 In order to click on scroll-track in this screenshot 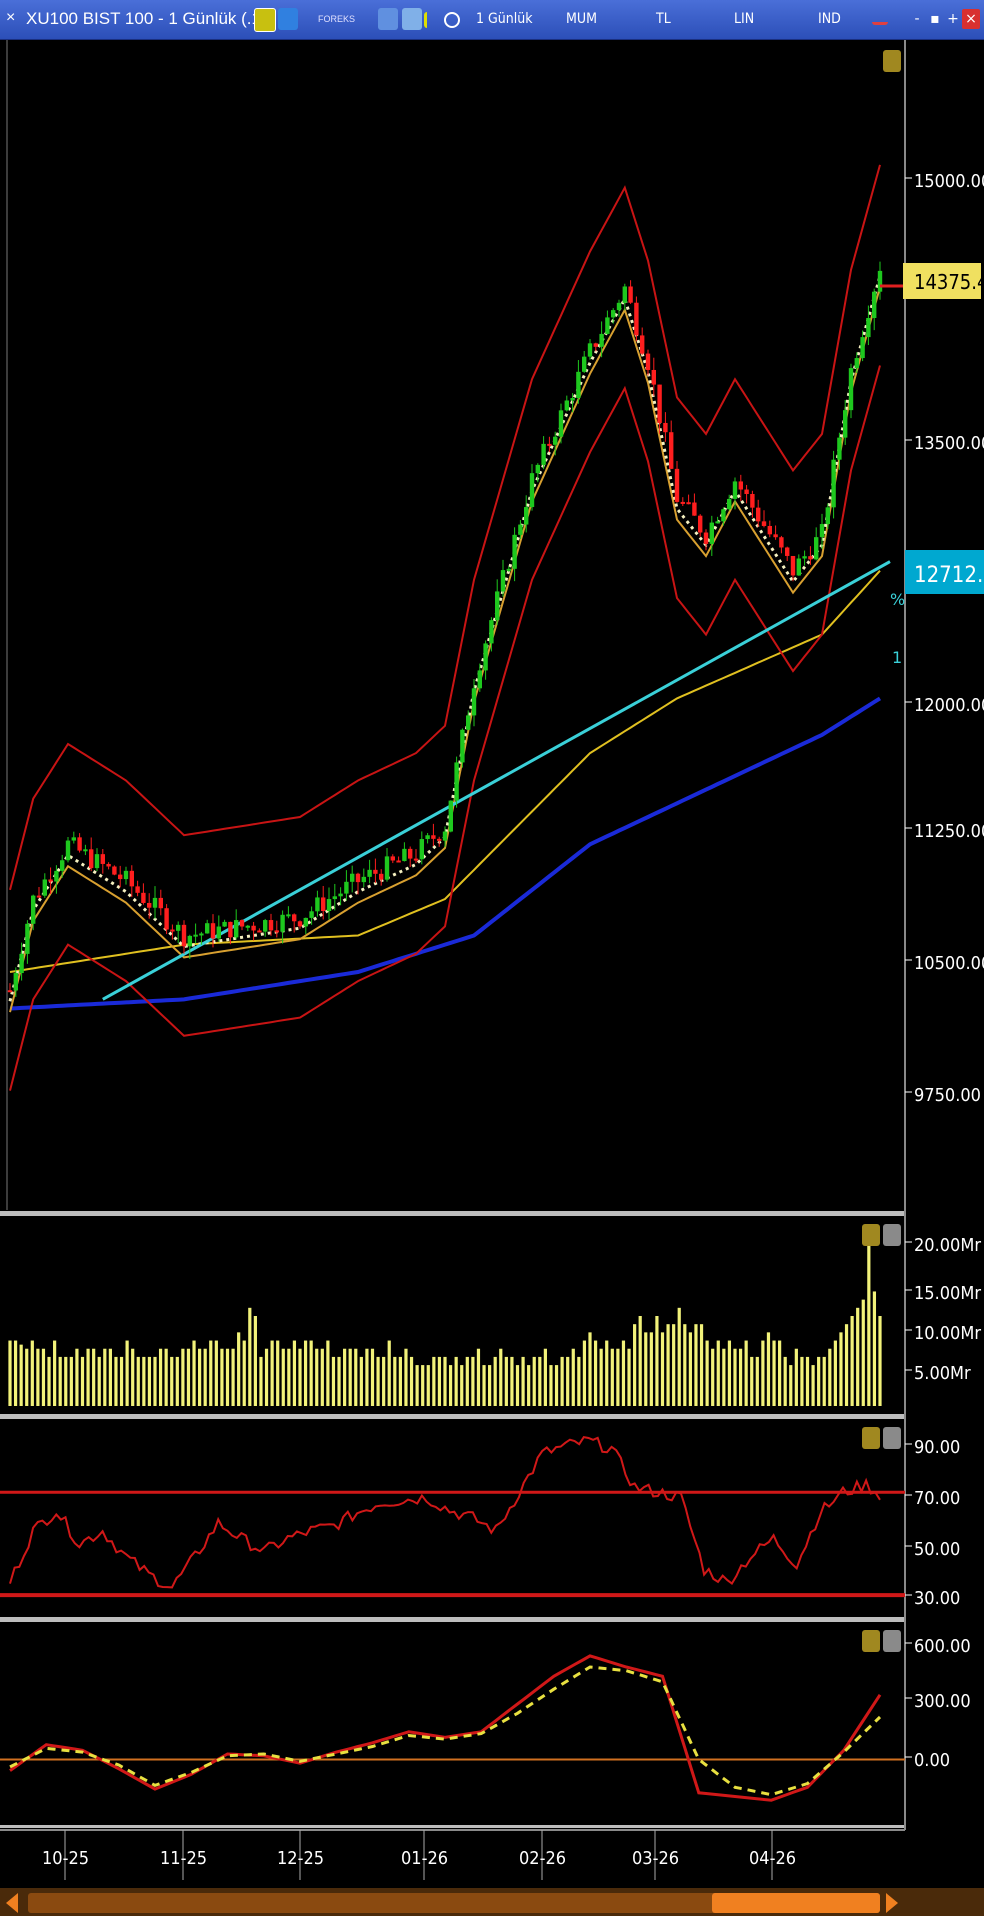, I will do `click(454, 1903)`.